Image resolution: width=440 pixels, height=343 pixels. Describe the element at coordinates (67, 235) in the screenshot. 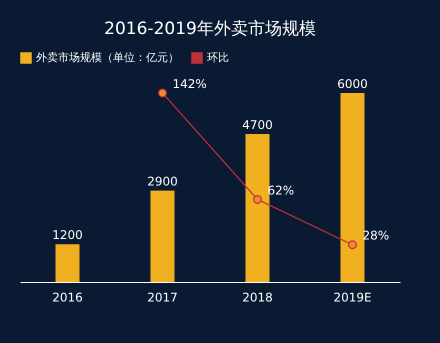

I see `data-label: 1200` at that location.